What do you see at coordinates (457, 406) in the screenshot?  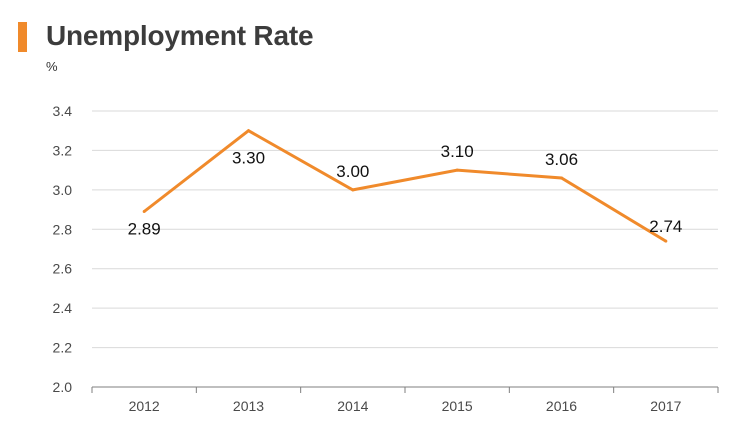 I see `x-tick-label: 2015` at bounding box center [457, 406].